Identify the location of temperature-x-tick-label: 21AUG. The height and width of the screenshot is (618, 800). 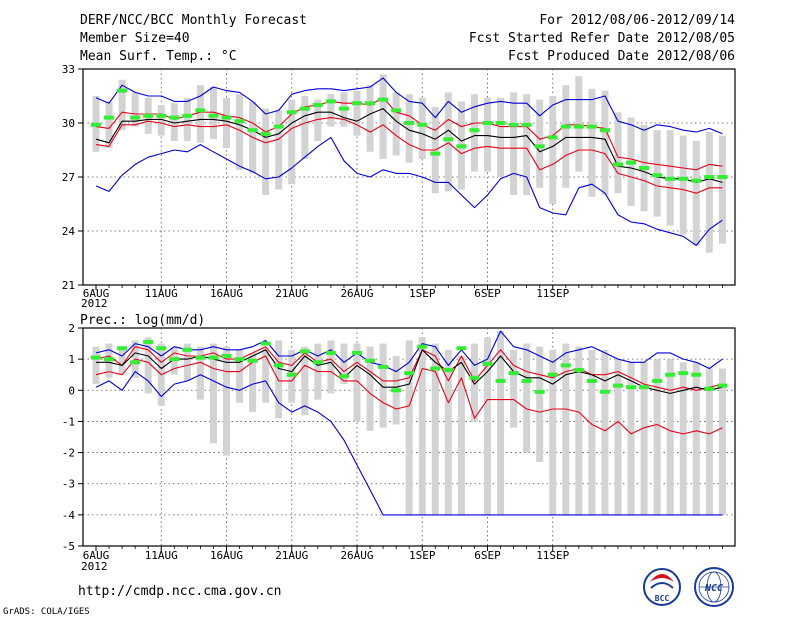
(291, 293).